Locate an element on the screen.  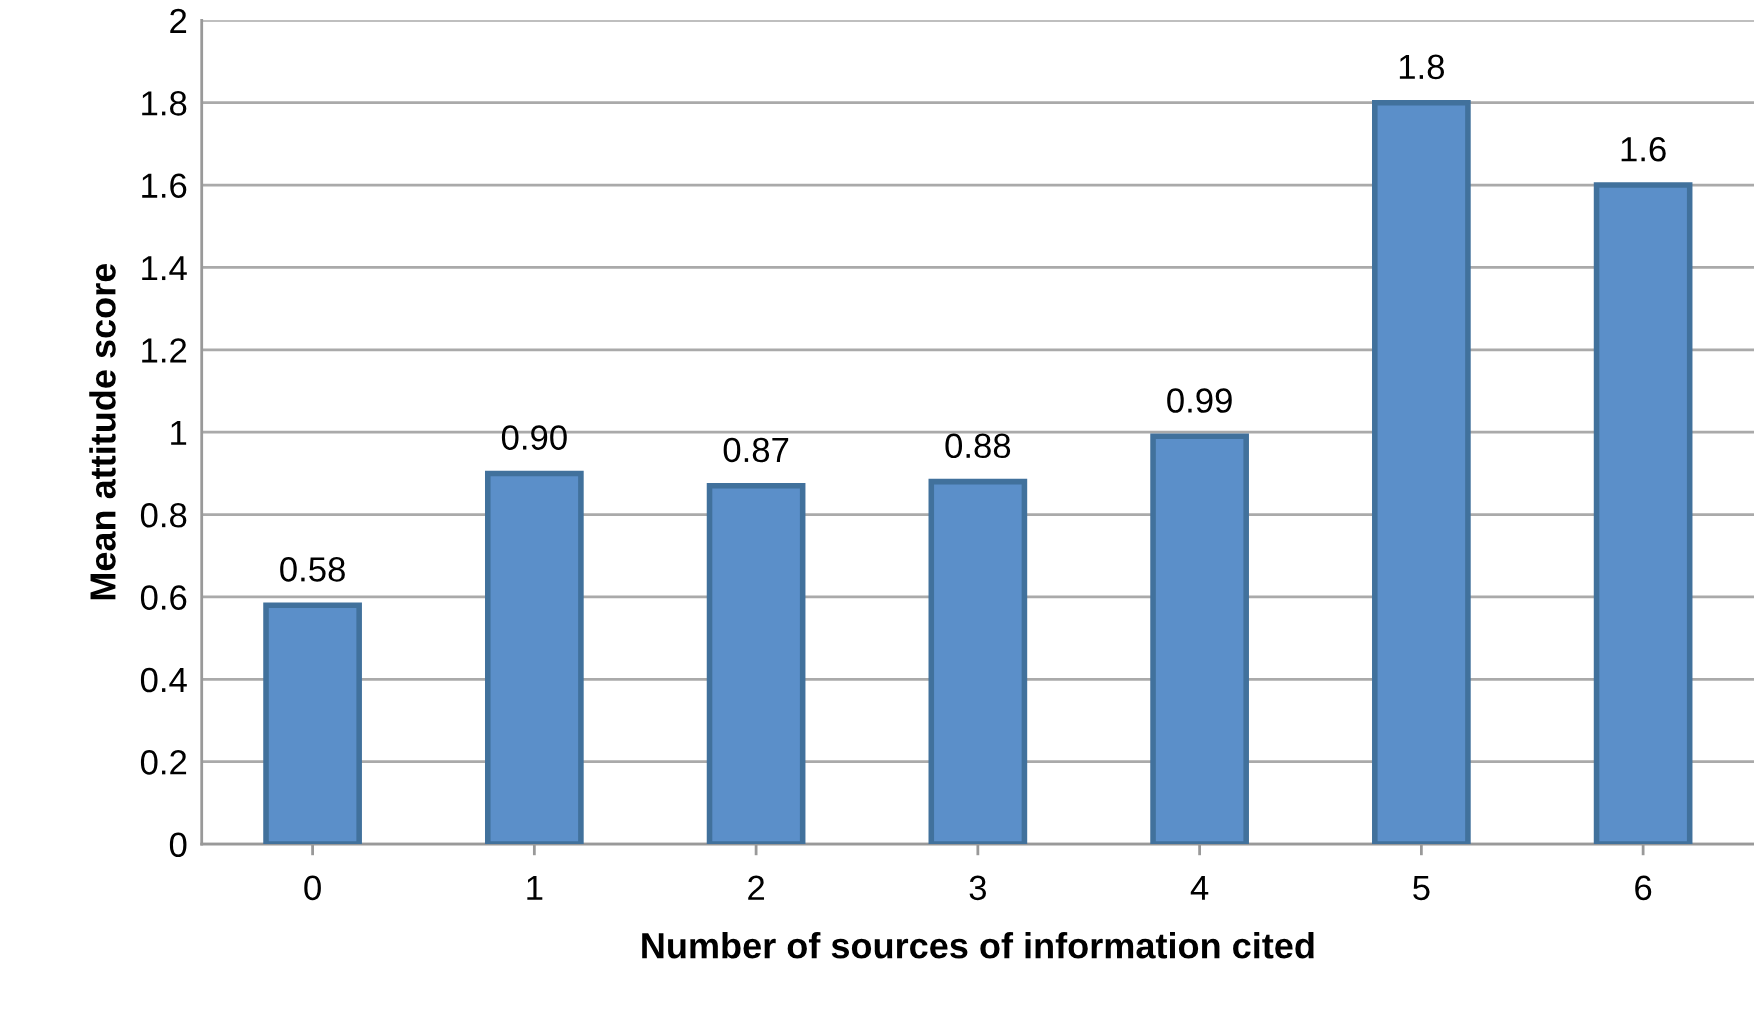
x-tick-label: 4 is located at coordinates (1199, 887).